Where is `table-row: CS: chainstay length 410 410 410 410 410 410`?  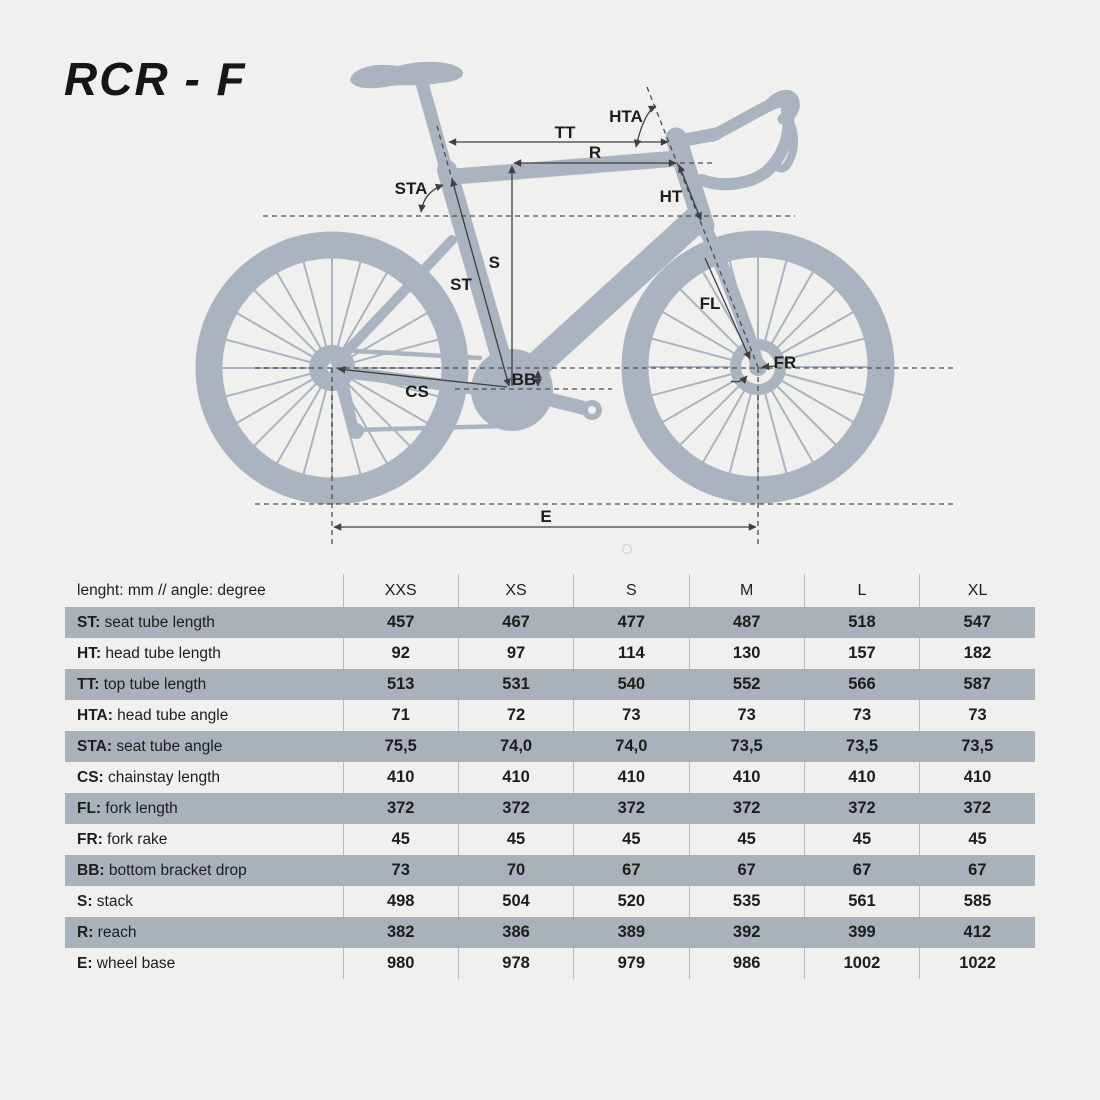
table-row: CS: chainstay length 410 410 410 410 410 410 is located at coordinates (550, 777).